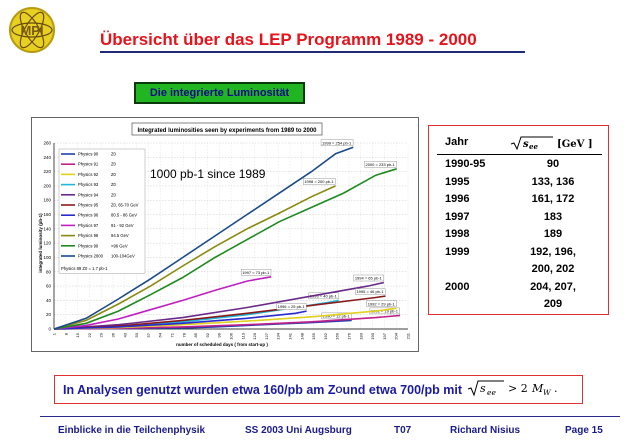  I want to click on y-tick-label: 180, so click(47, 200).